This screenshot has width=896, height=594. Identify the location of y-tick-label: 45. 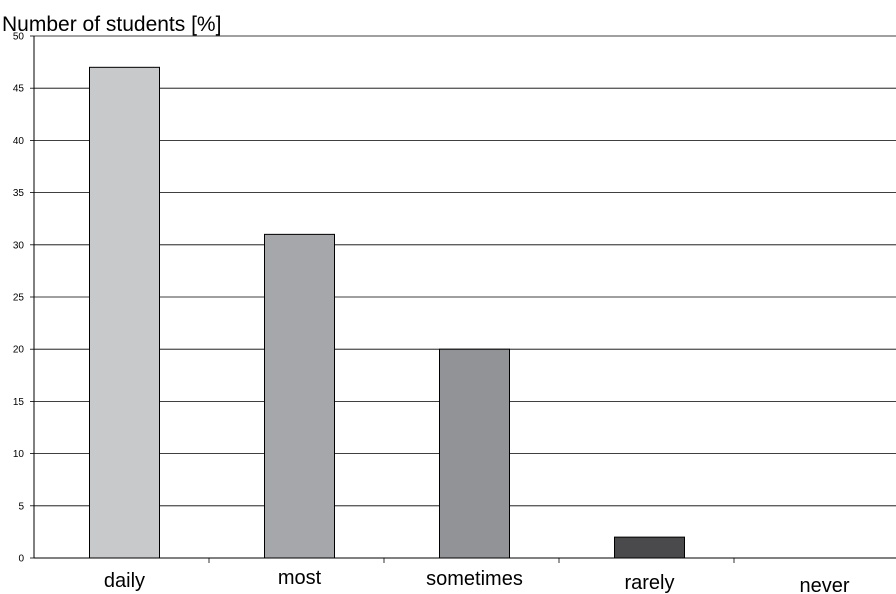
(19, 89).